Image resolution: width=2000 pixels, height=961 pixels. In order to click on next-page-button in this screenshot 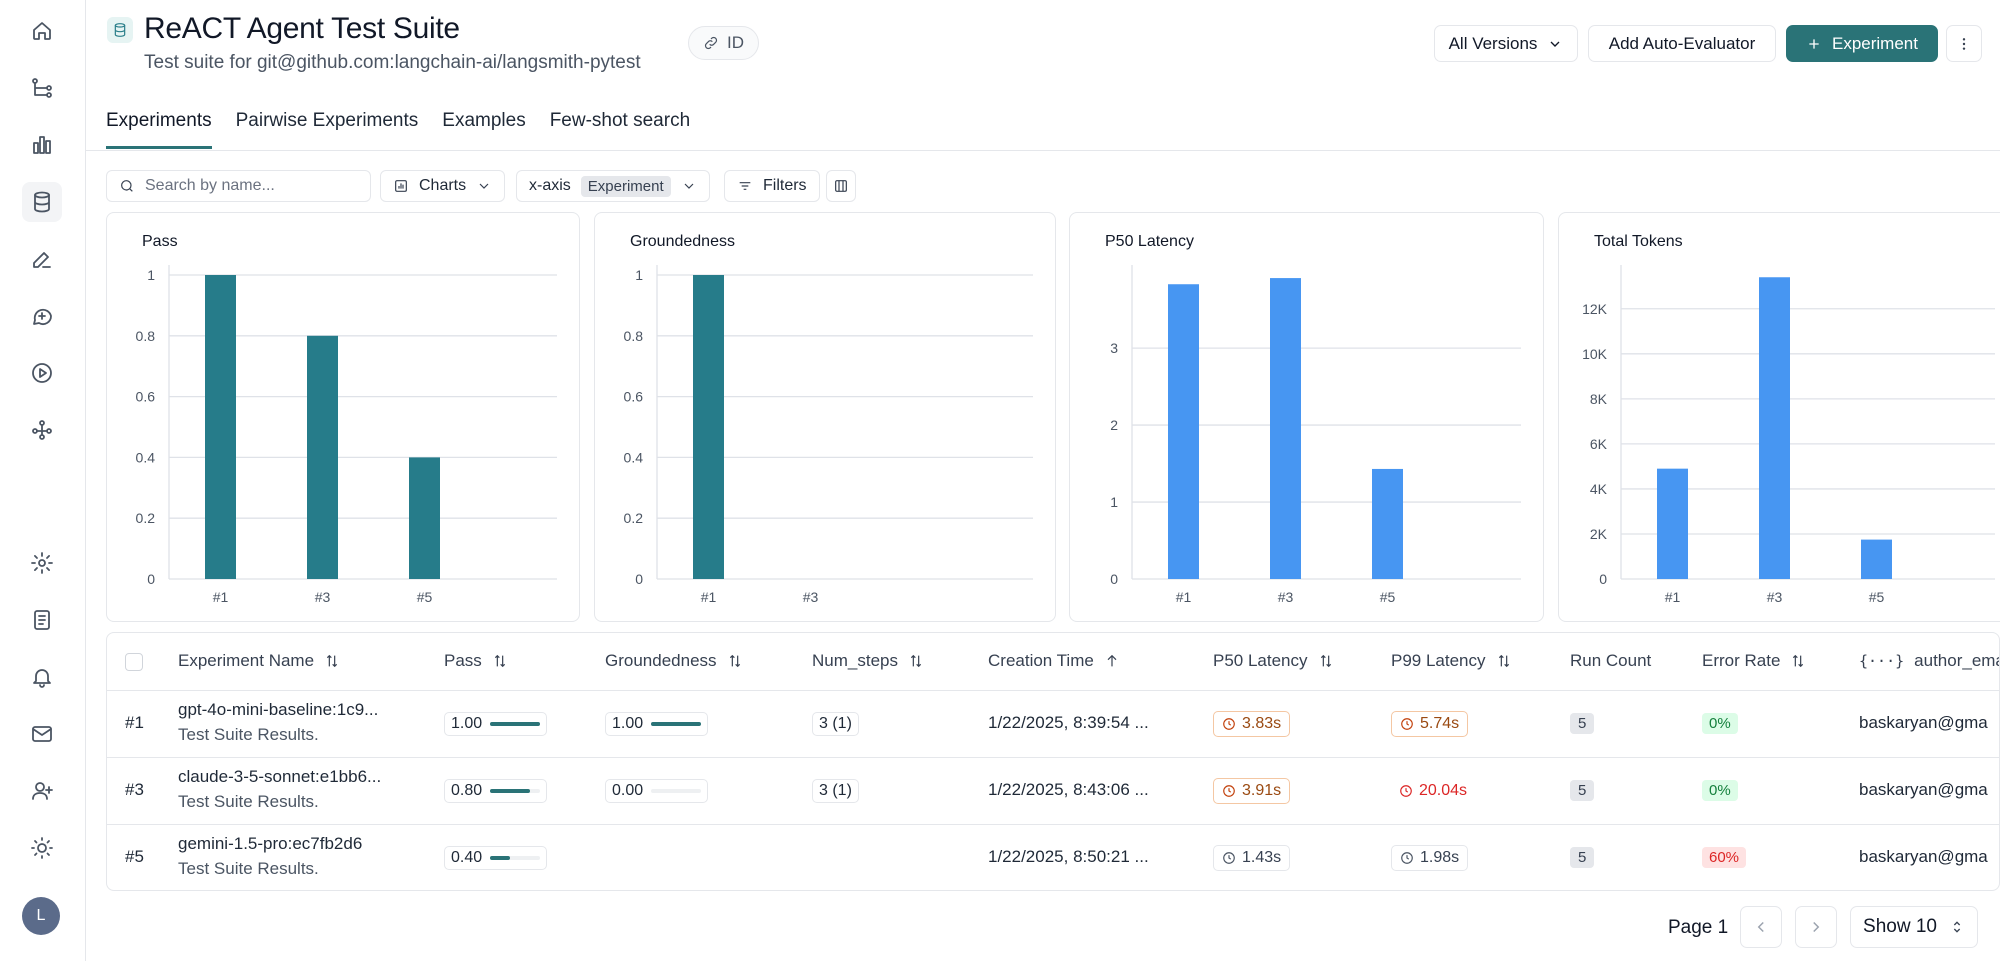, I will do `click(1816, 927)`.